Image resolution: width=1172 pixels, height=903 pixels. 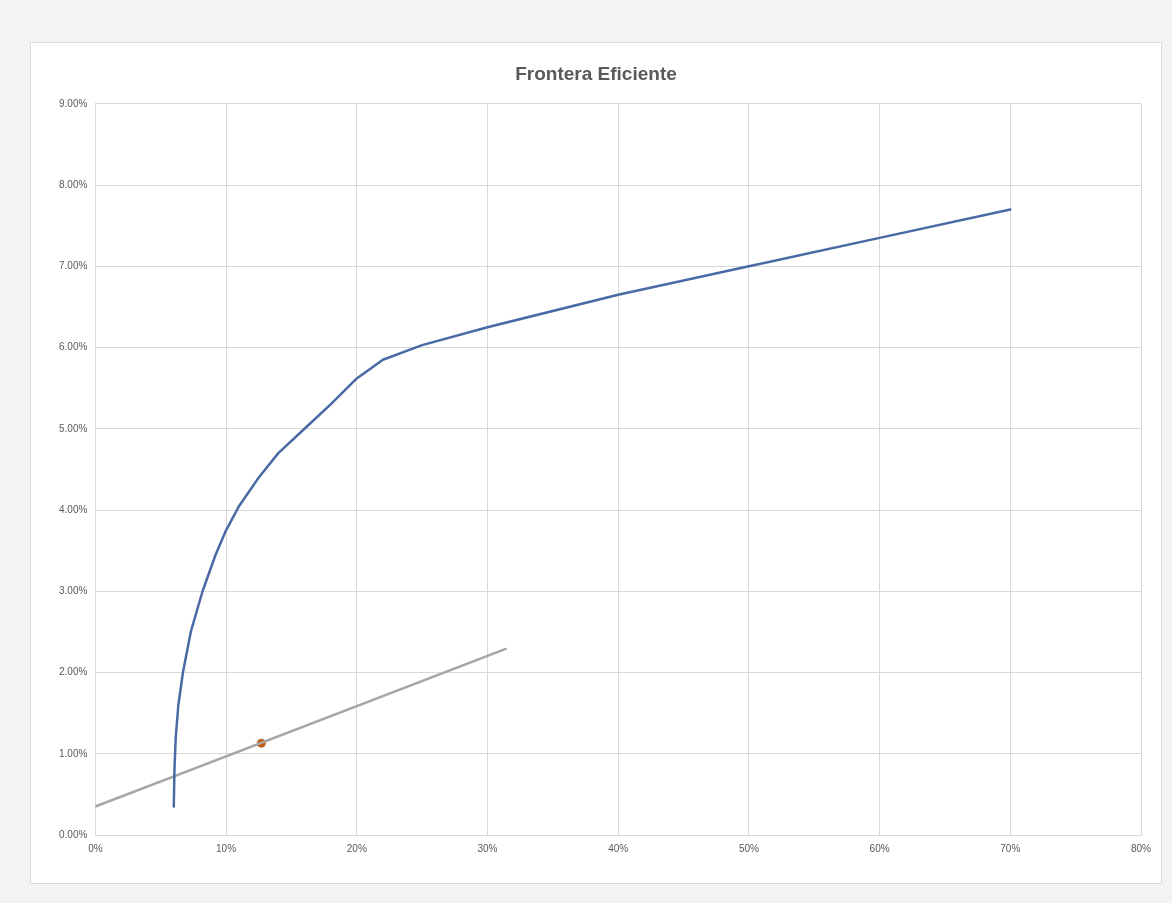 I want to click on x-tick-label: 40%, so click(x=618, y=848).